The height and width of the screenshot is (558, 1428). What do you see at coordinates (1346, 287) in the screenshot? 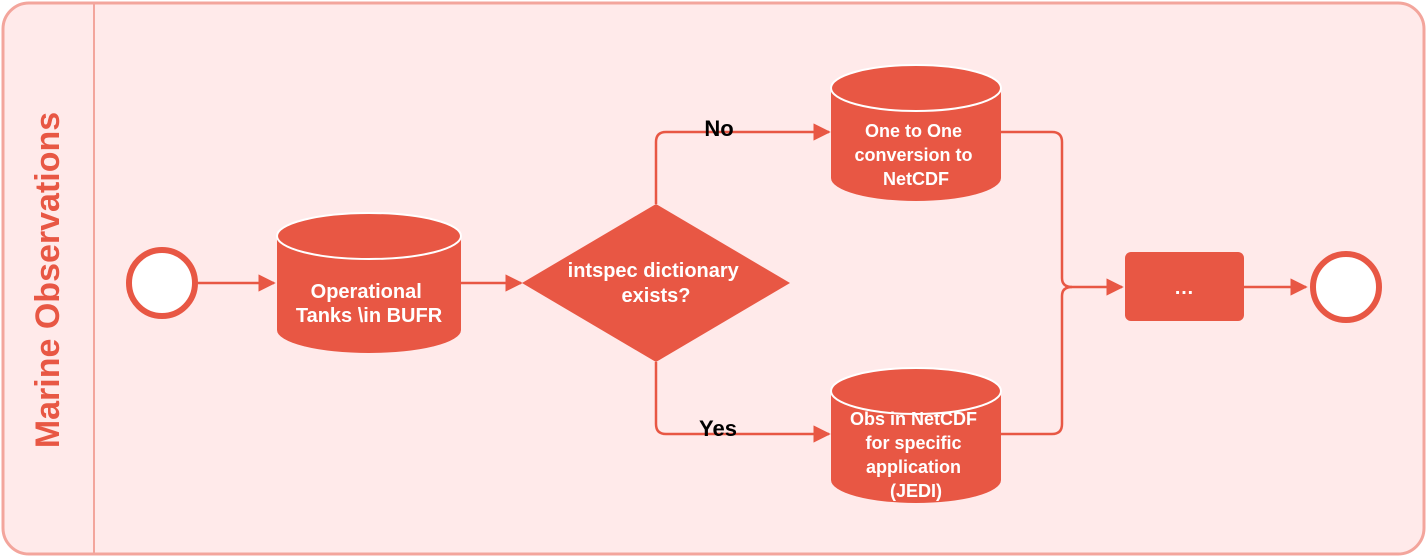
I see `end-event` at bounding box center [1346, 287].